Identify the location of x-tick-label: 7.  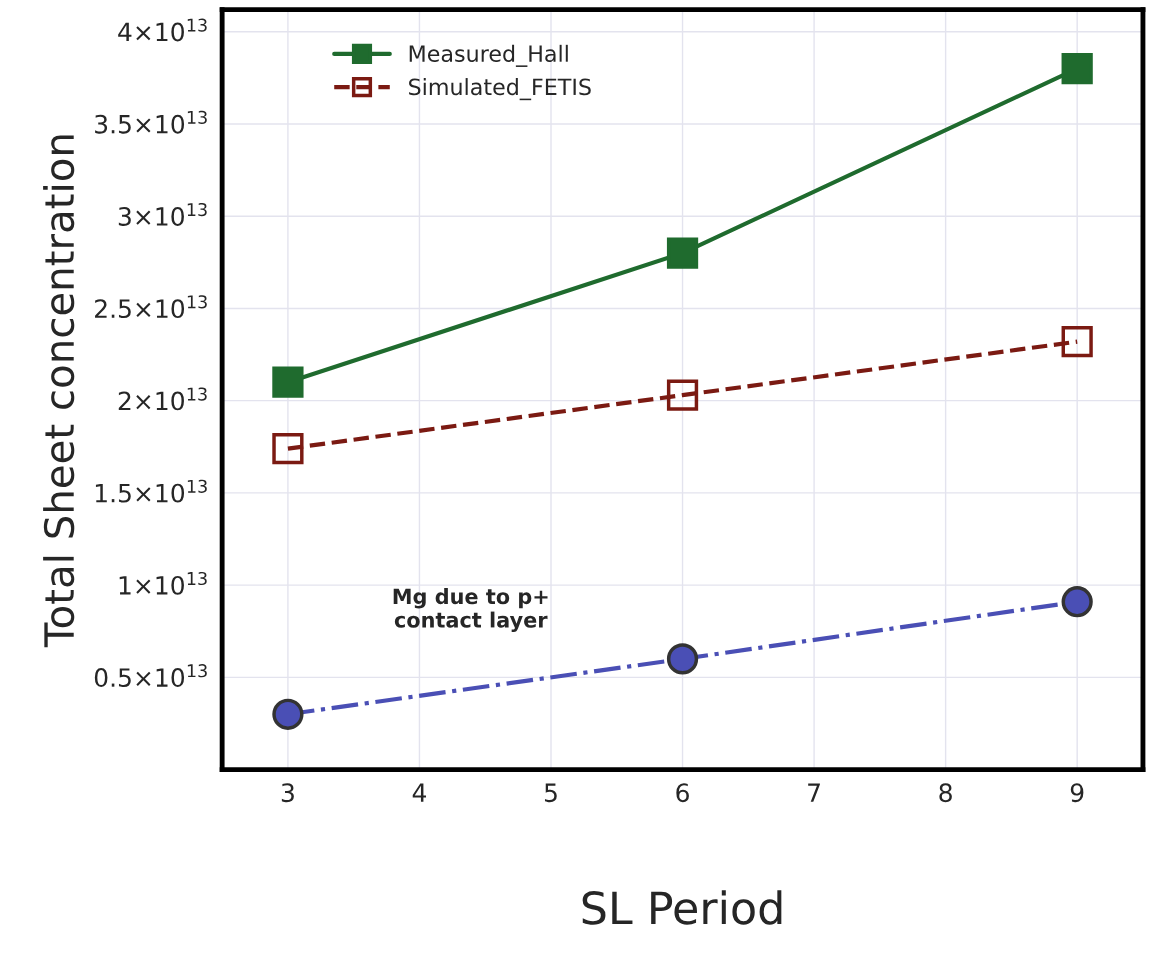
(814, 792).